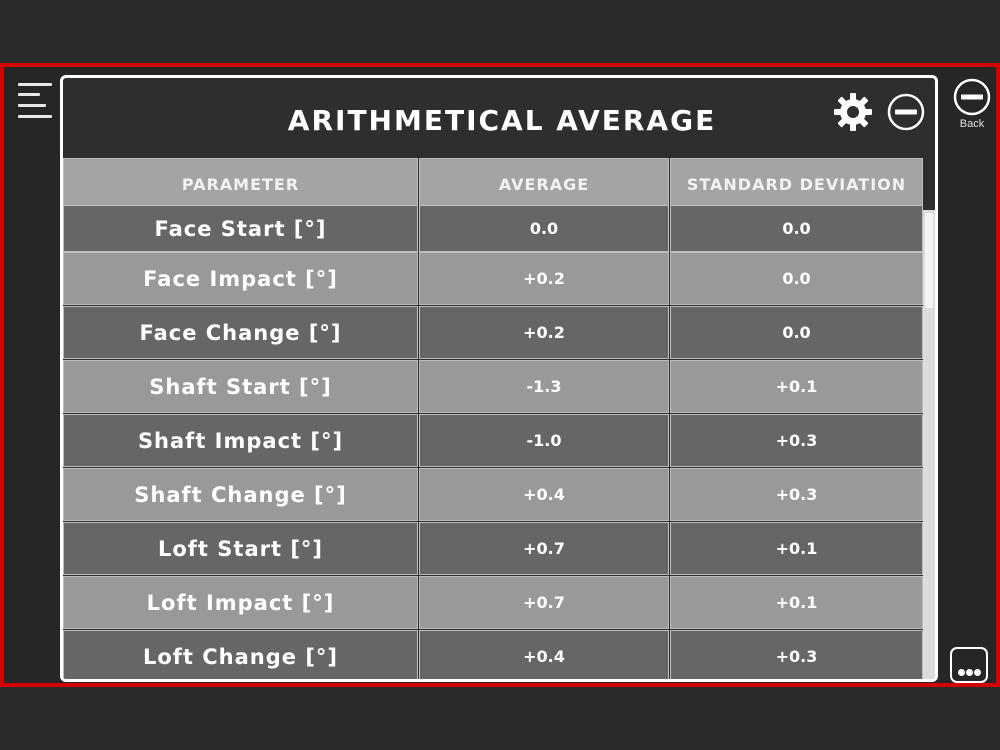 This screenshot has width=1000, height=750. I want to click on scrollbar-thumb, so click(929, 260).